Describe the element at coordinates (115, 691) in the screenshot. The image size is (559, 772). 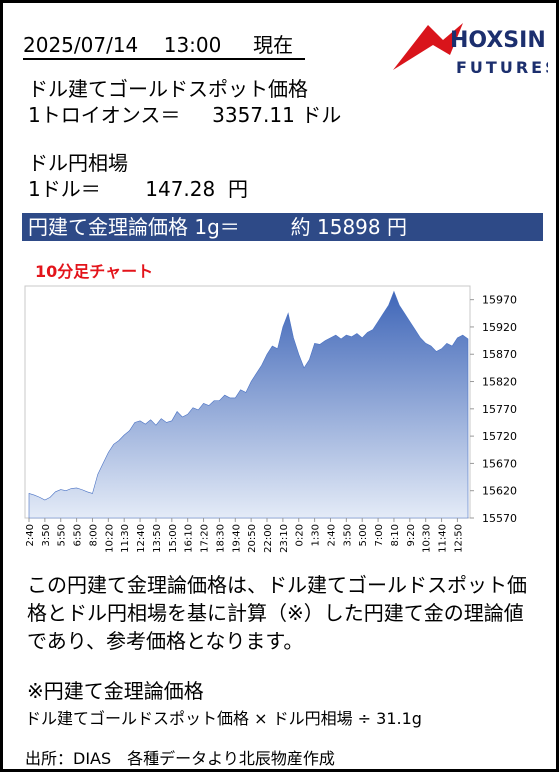
I see `formula-title: ※円建て金理論価格` at that location.